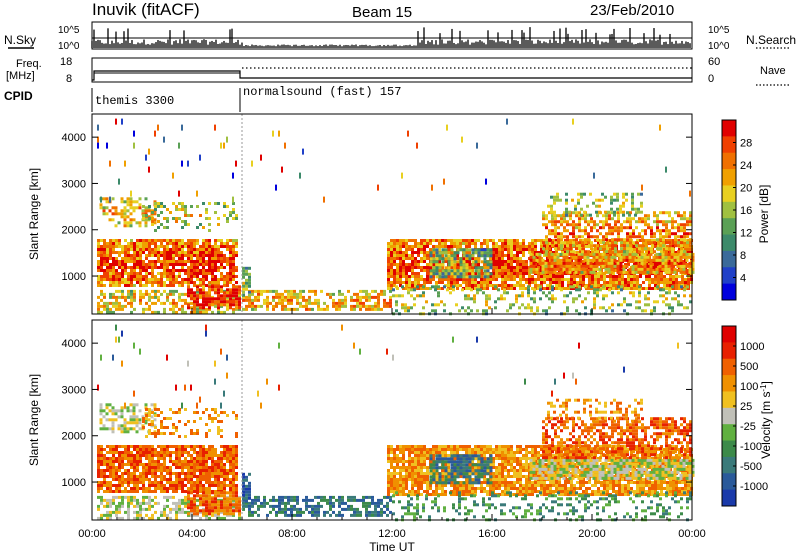 Image resolution: width=800 pixels, height=554 pixels. I want to click on colorbar-tick-label: 8, so click(743, 256).